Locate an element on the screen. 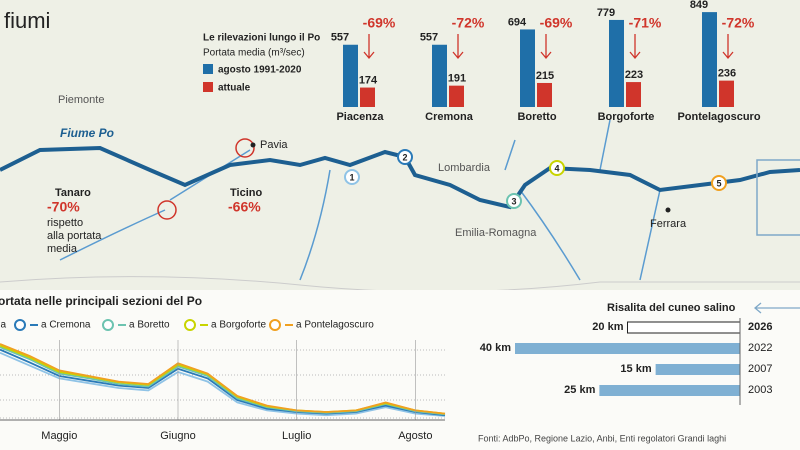  legend-label: a Borgoforte is located at coordinates (238, 325).